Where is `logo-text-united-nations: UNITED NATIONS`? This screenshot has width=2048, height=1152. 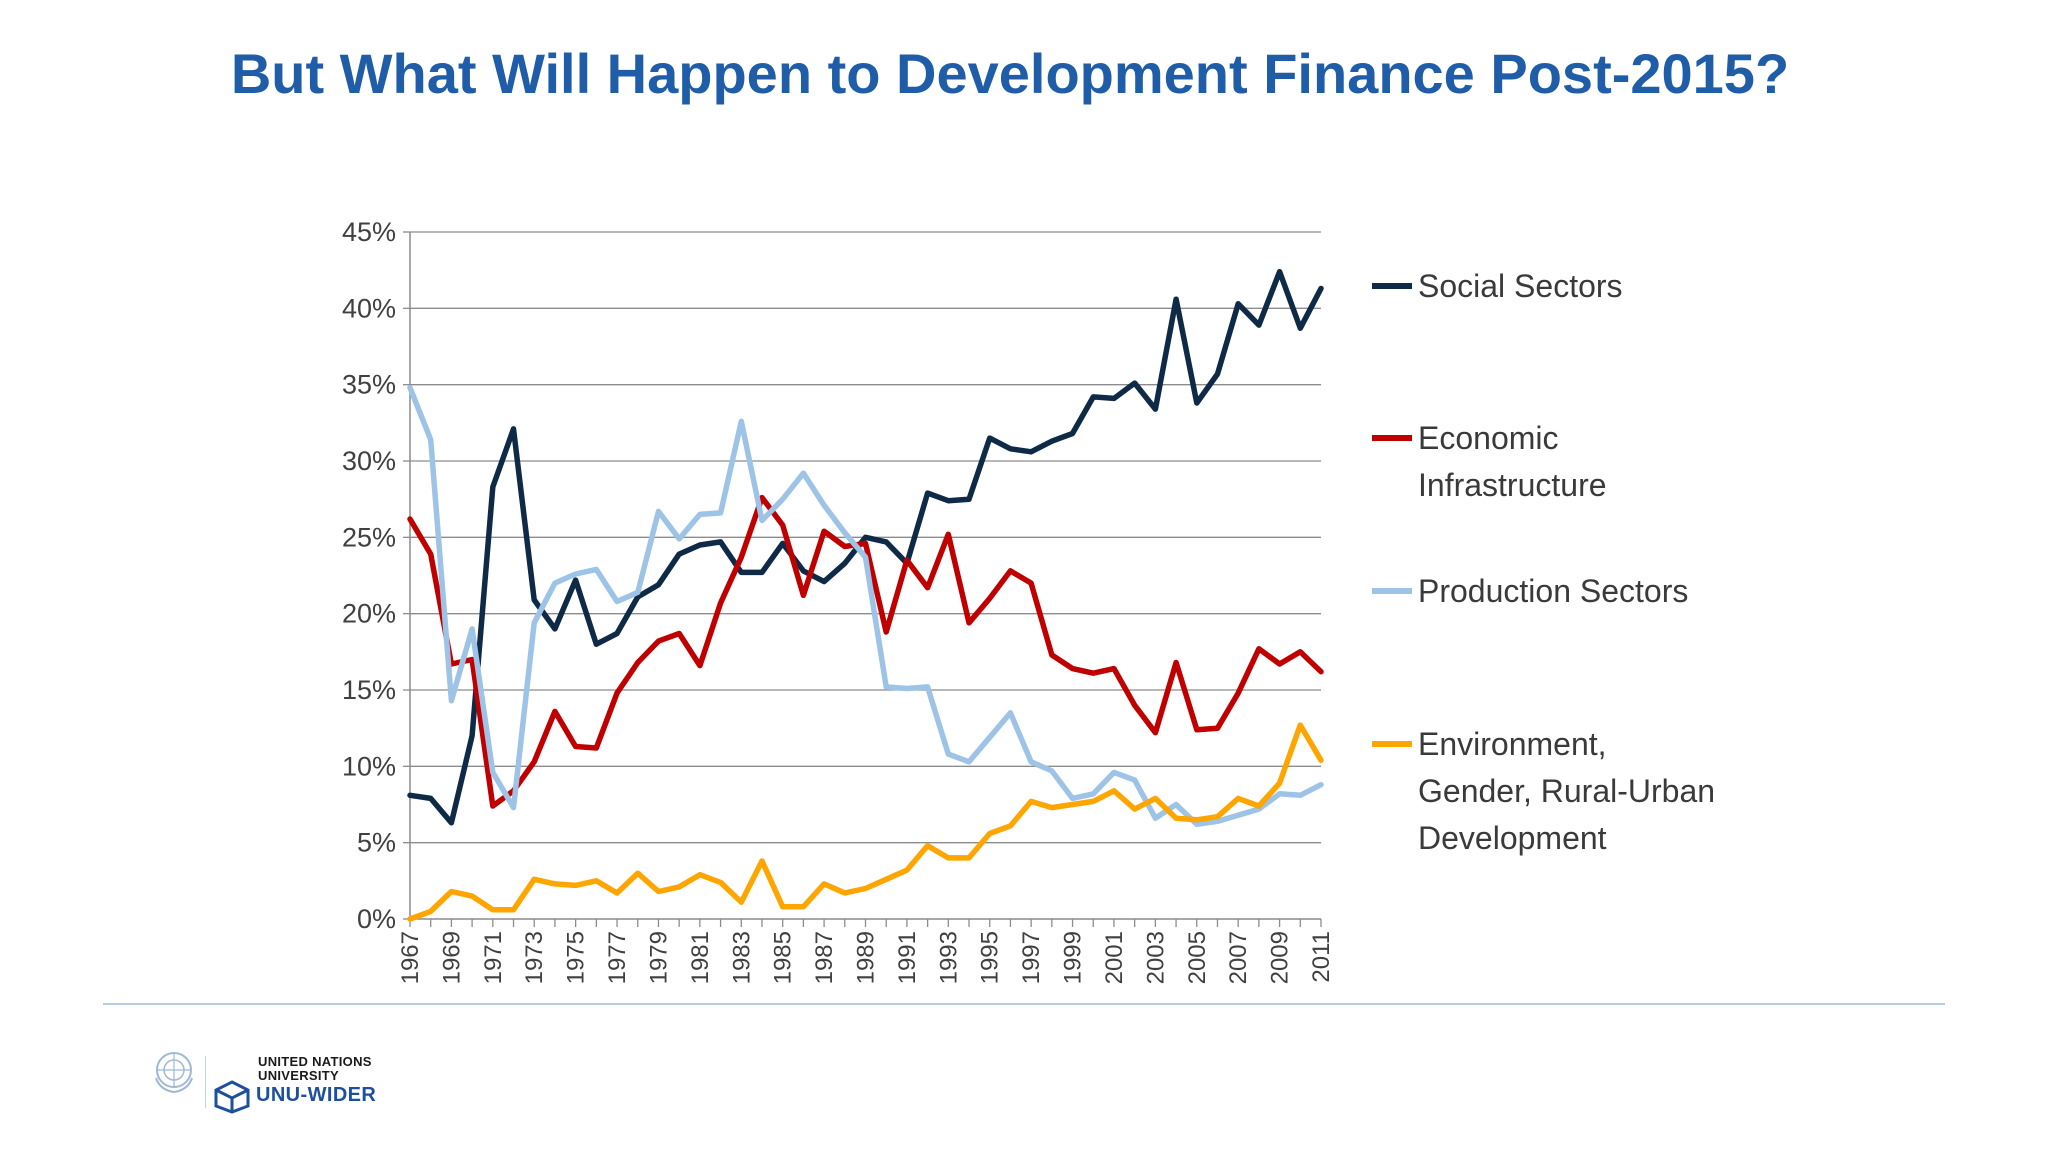 logo-text-united-nations: UNITED NATIONS is located at coordinates (315, 1061).